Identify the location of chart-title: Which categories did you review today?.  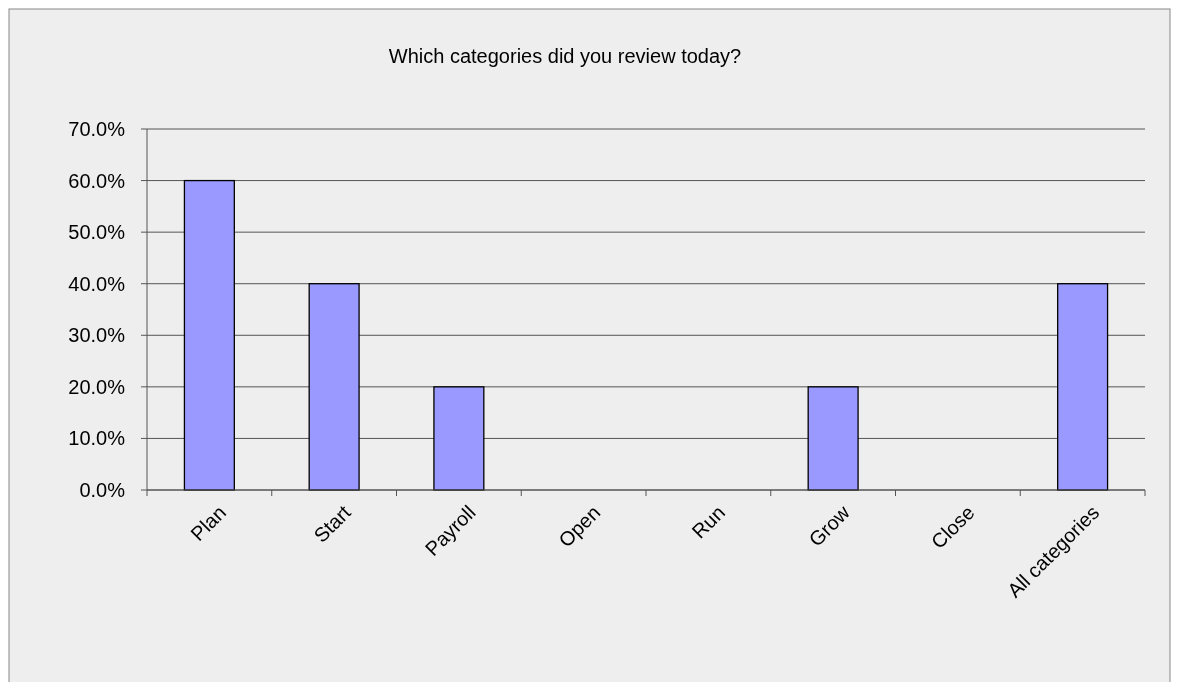
(565, 56).